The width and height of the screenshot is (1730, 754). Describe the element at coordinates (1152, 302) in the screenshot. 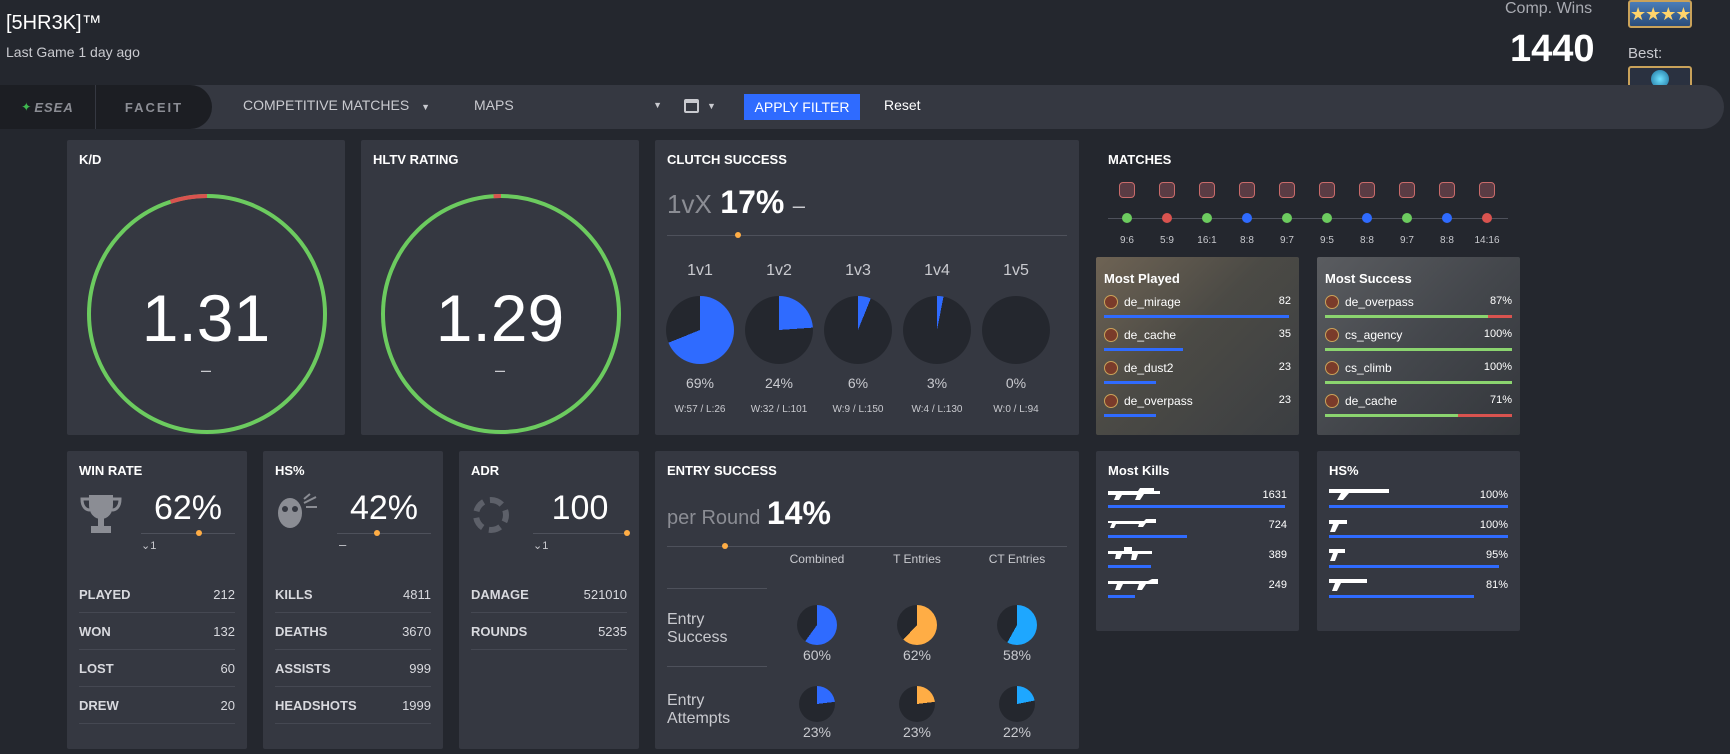

I see `map-name: de_mirage` at that location.